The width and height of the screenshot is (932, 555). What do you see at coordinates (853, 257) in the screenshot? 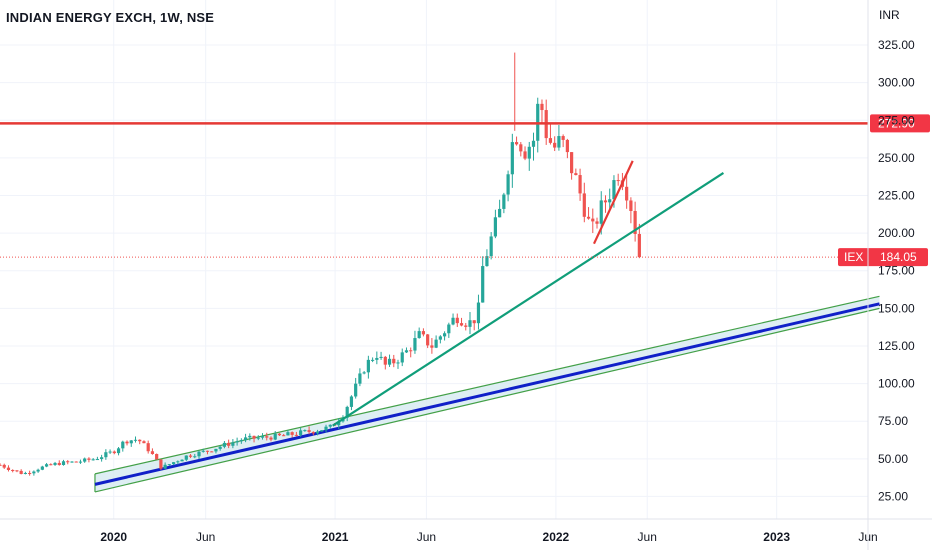
I see `last-price-symbol: IEX` at bounding box center [853, 257].